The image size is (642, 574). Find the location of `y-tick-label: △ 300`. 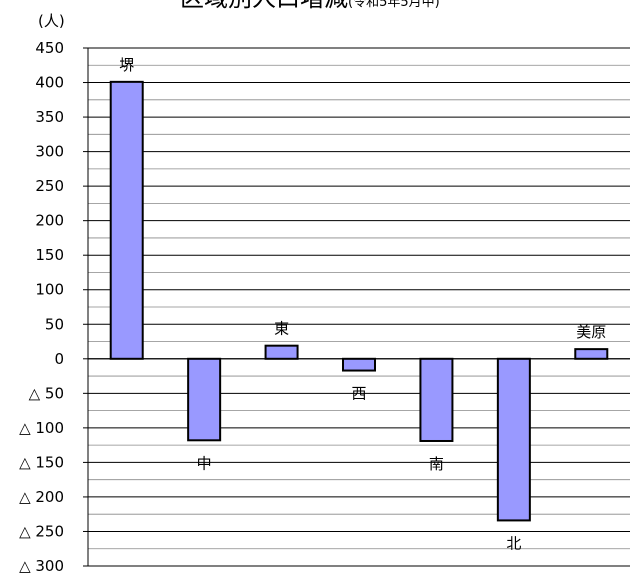

y-tick-label: △ 300 is located at coordinates (41, 565).